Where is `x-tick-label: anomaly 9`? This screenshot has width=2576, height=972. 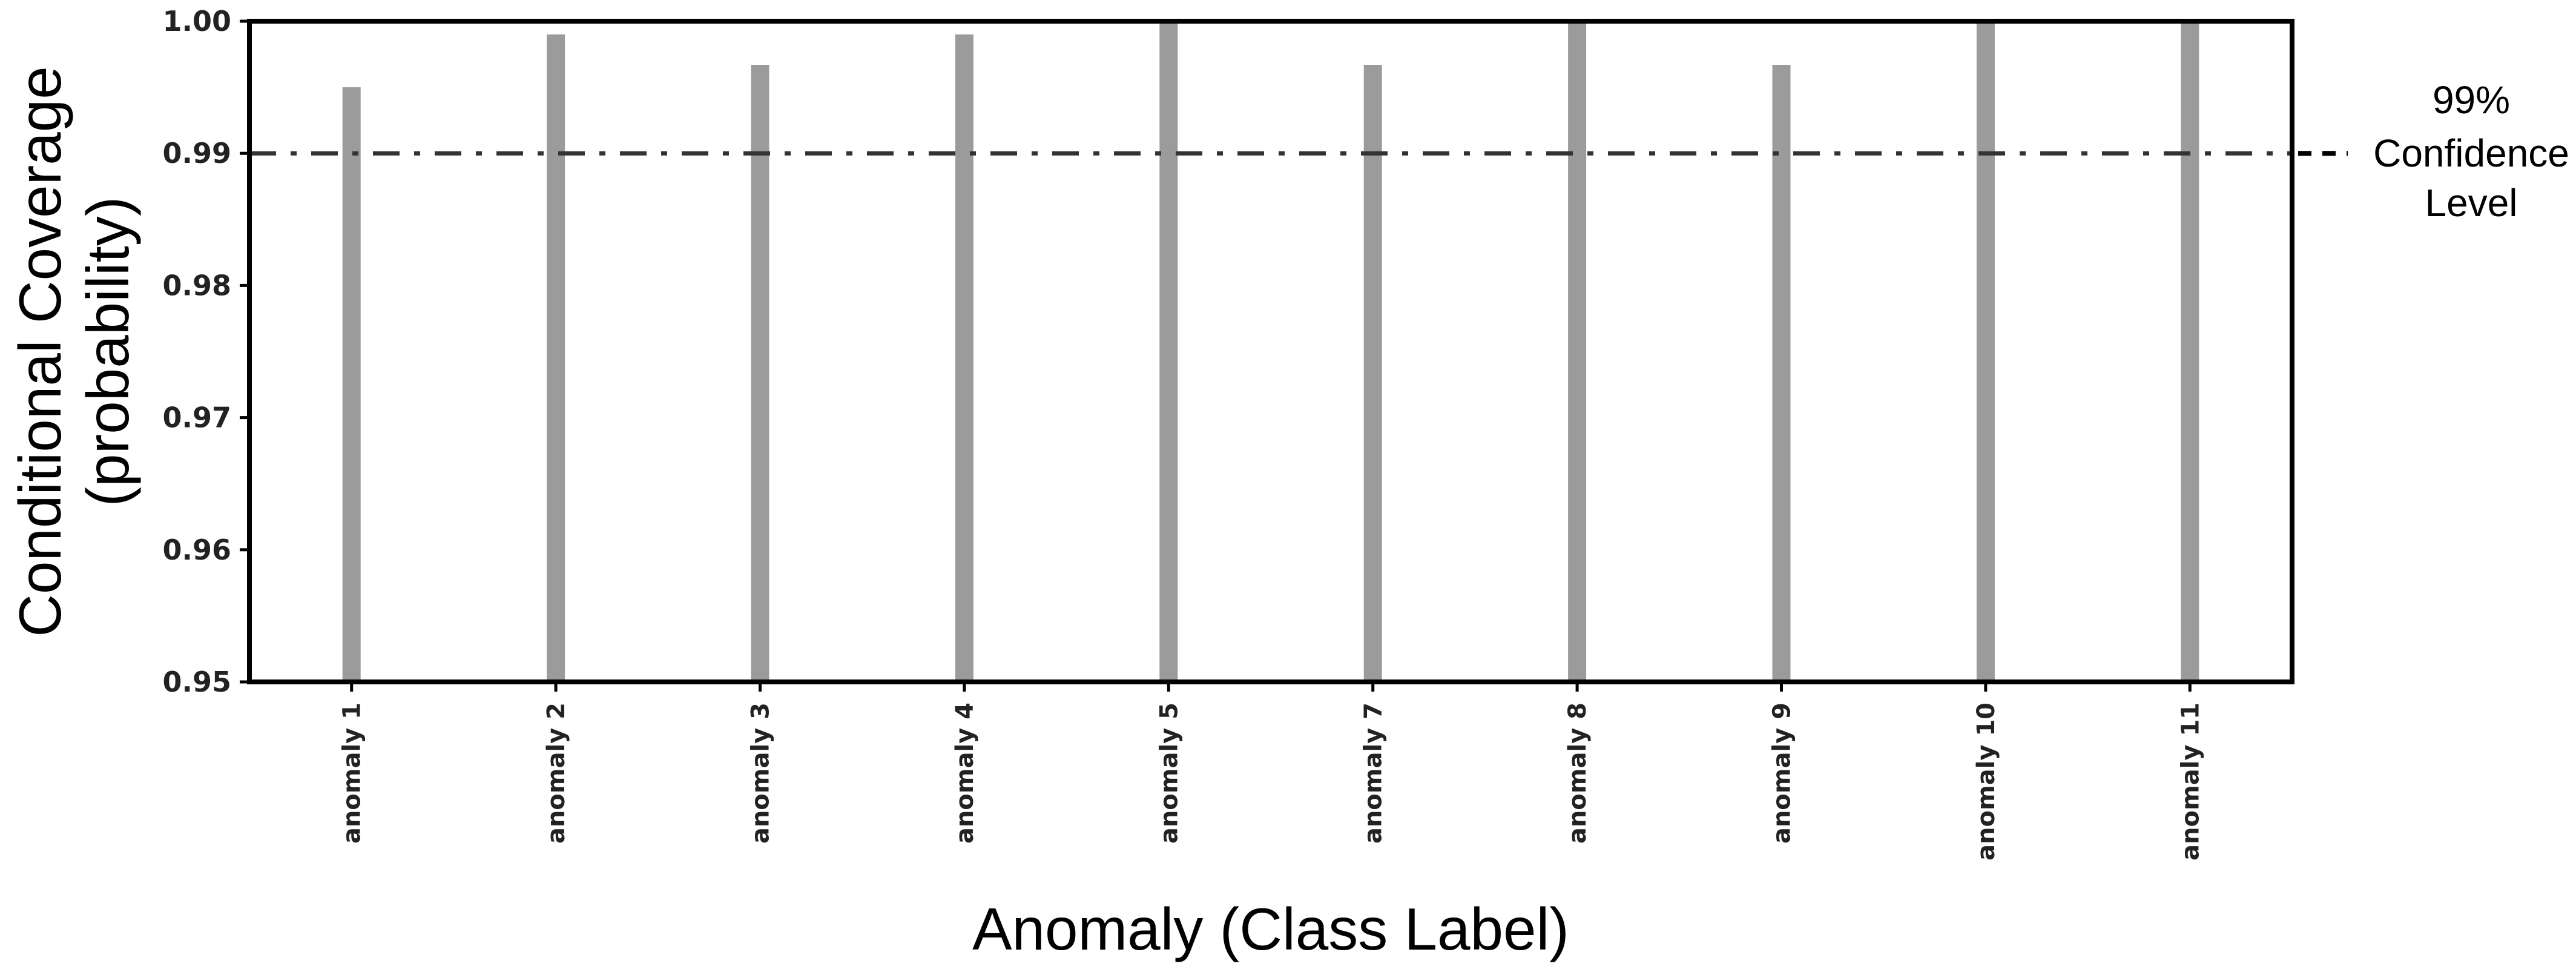 x-tick-label: anomaly 9 is located at coordinates (1782, 773).